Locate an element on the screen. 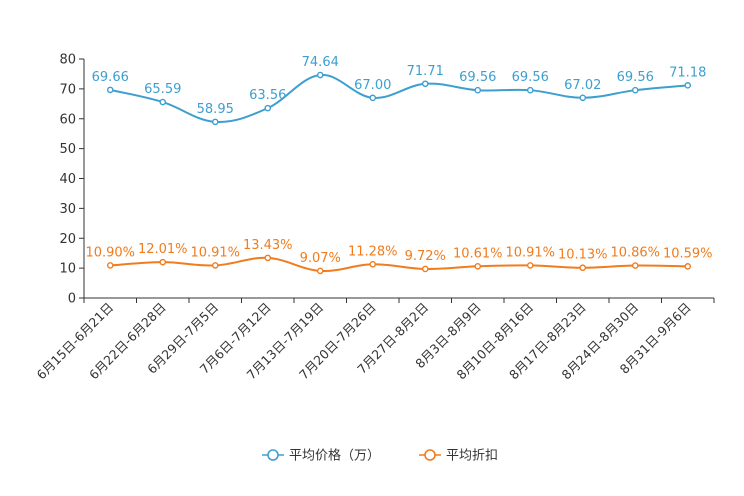  legend-label: 平均价格（万） is located at coordinates (334, 456).